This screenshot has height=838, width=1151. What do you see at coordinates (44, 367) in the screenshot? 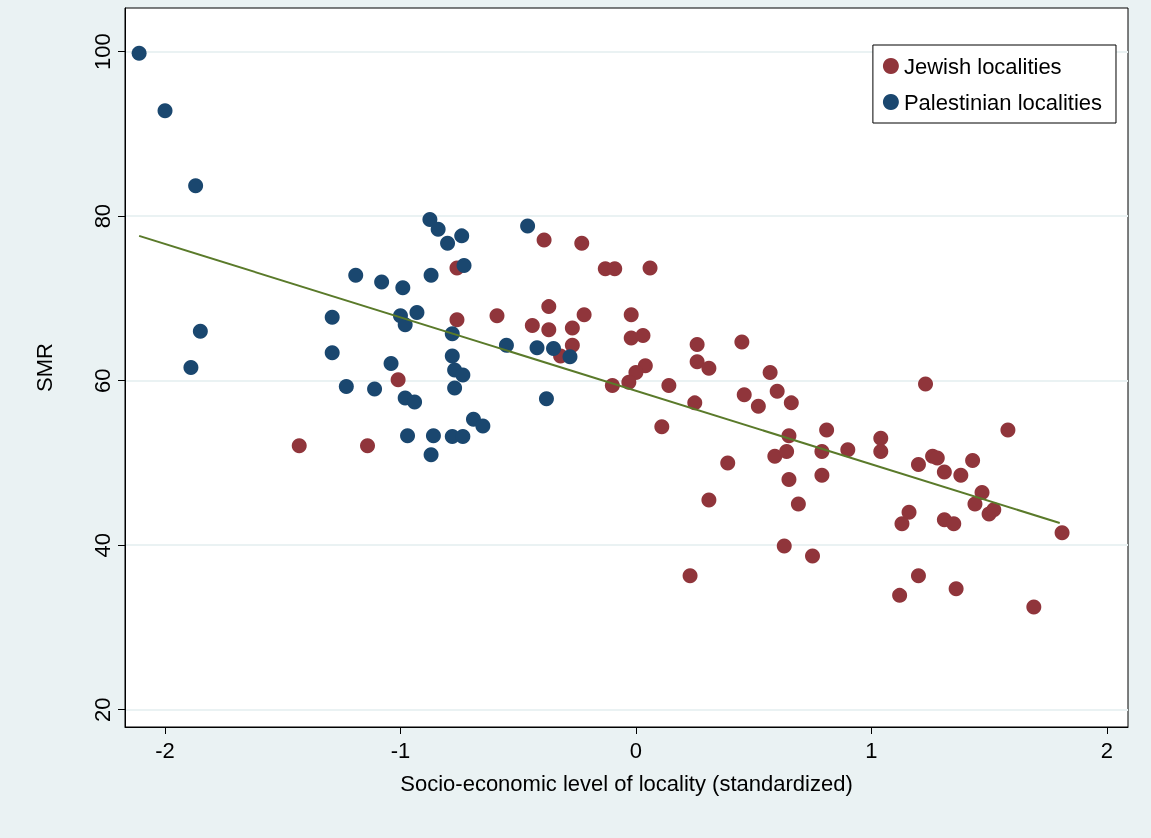
I see `y-axis-title: SMR` at bounding box center [44, 367].